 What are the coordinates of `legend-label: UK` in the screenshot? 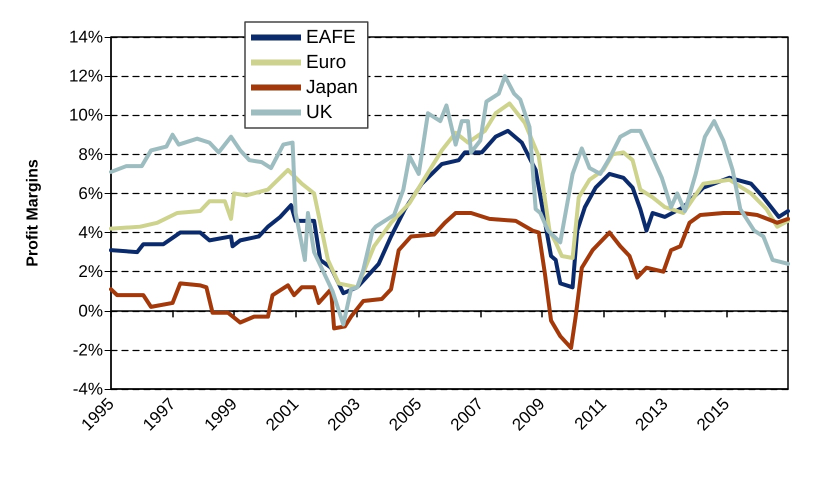 It's located at (319, 112).